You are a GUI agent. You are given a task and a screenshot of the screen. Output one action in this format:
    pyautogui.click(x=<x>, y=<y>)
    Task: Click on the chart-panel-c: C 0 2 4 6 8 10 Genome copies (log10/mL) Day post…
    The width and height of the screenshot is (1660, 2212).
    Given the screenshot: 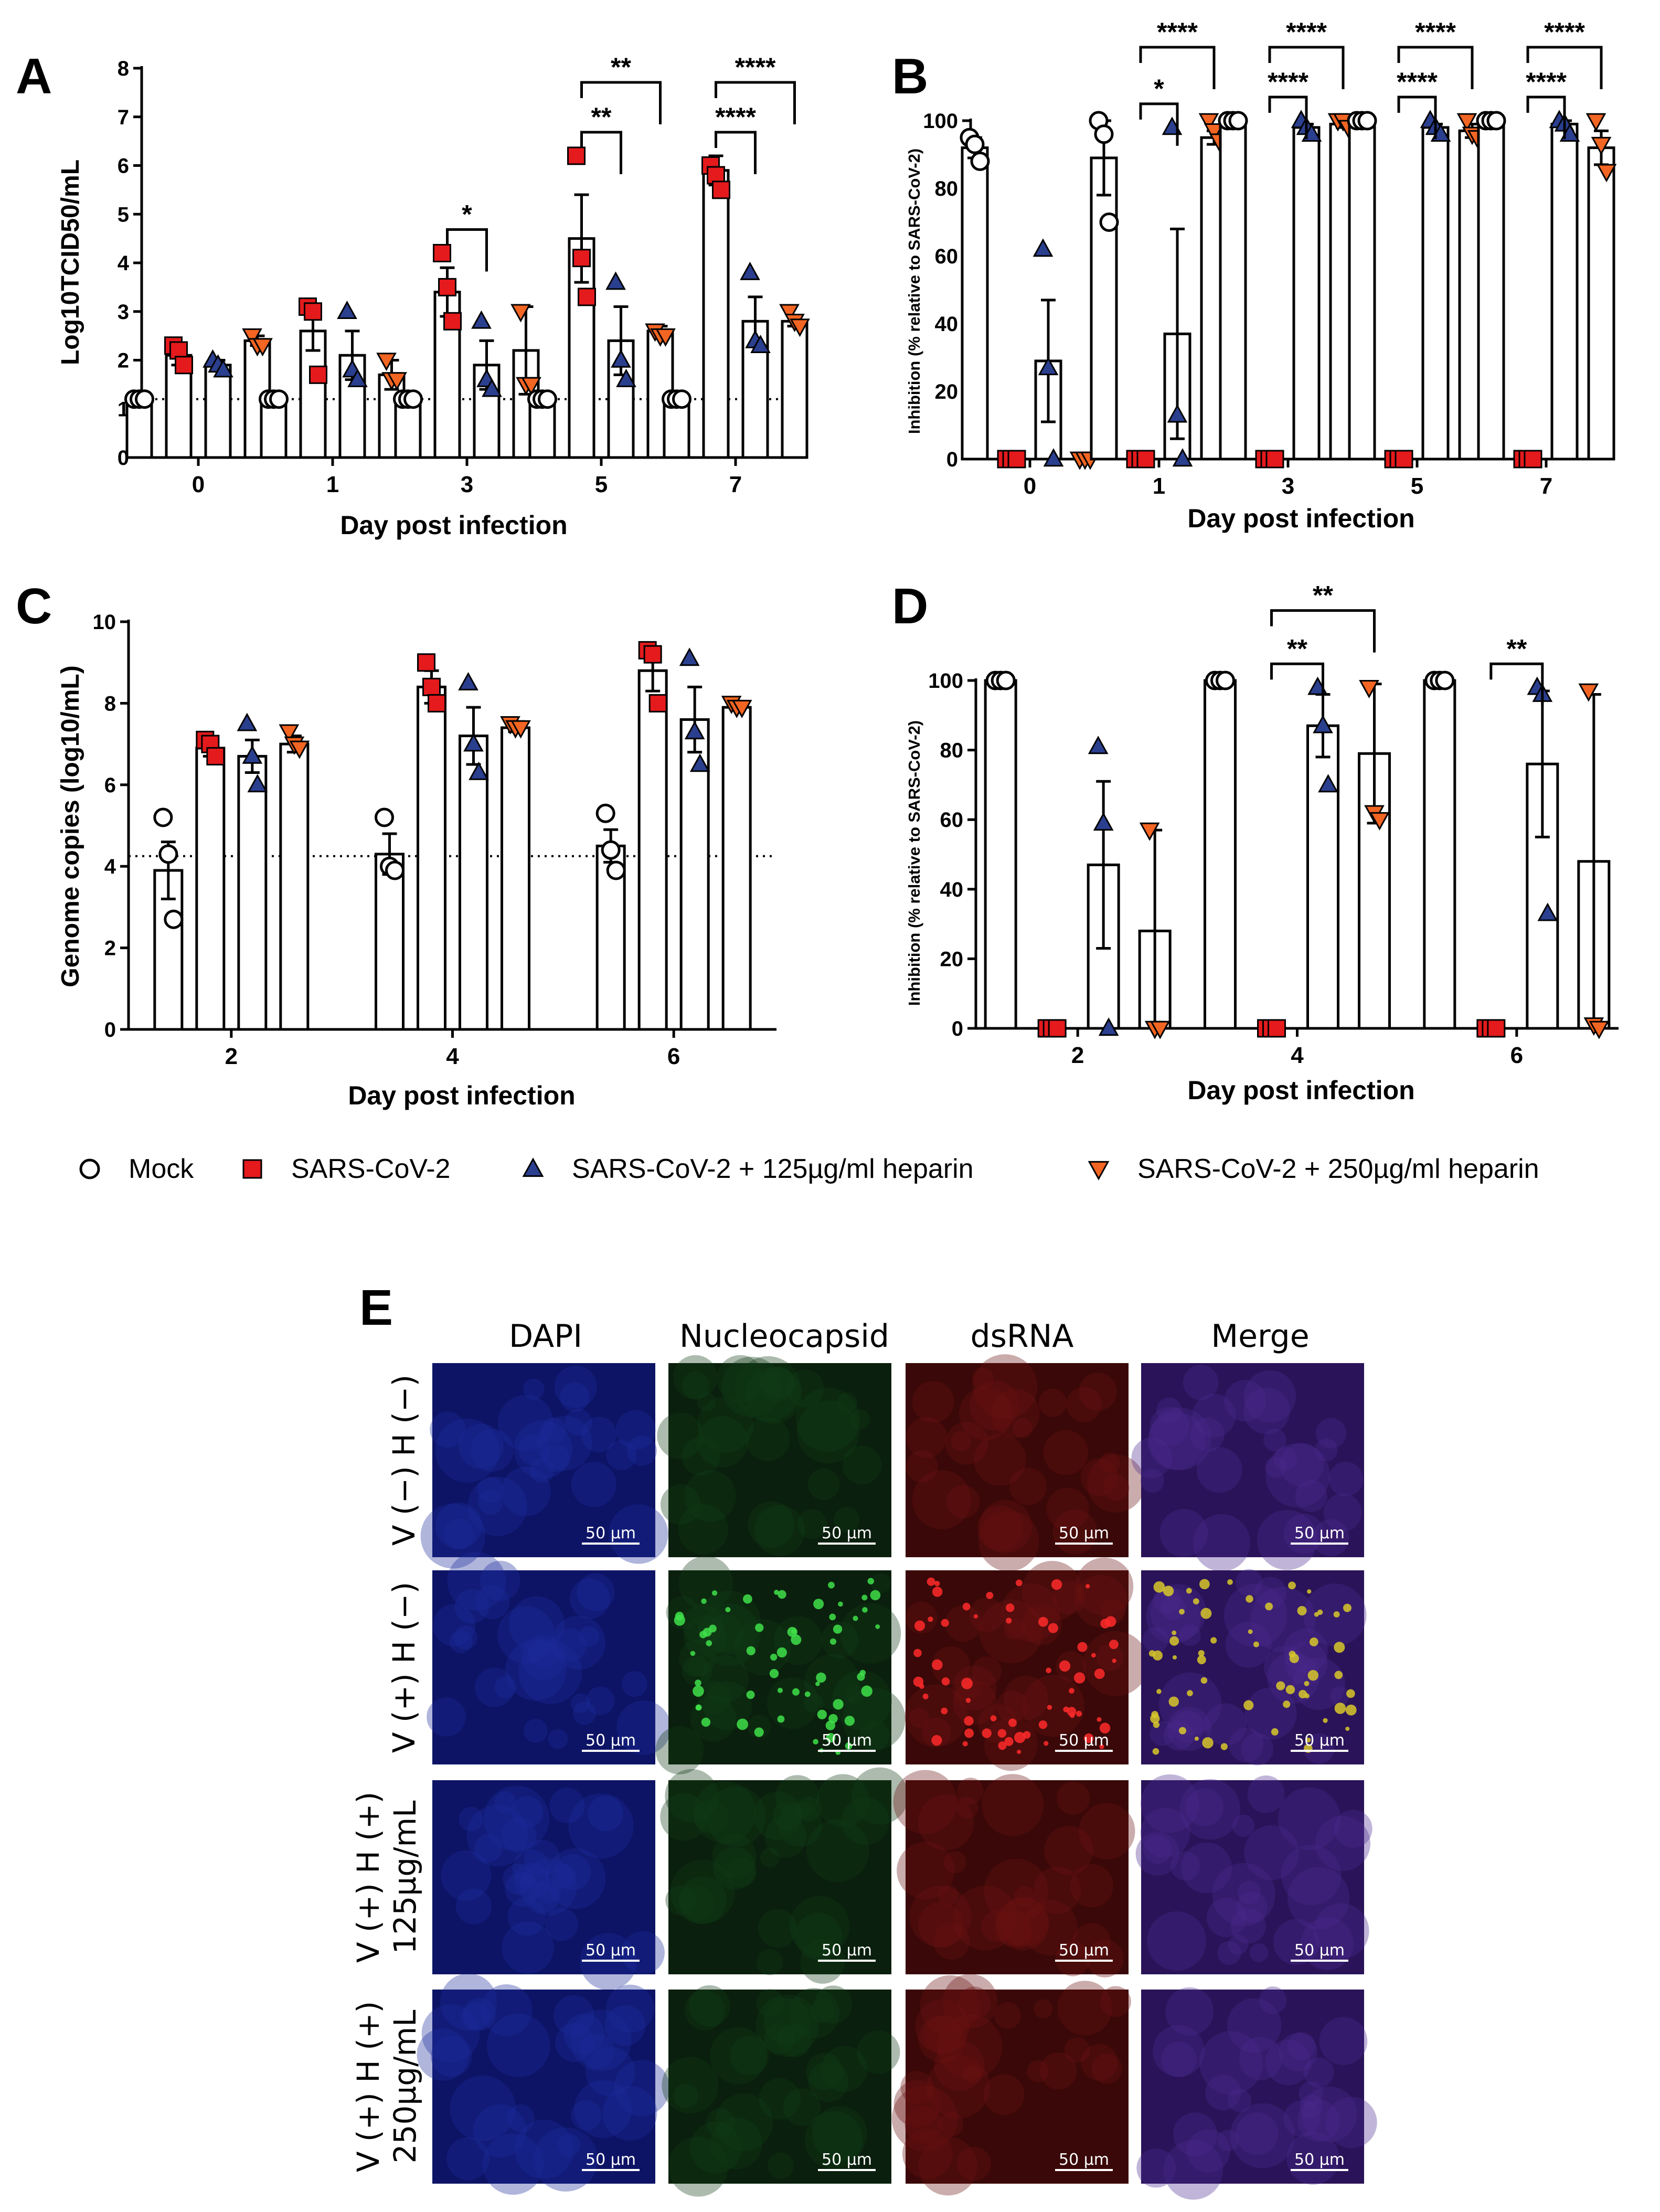 What is the action you would take?
    pyautogui.click(x=396, y=844)
    